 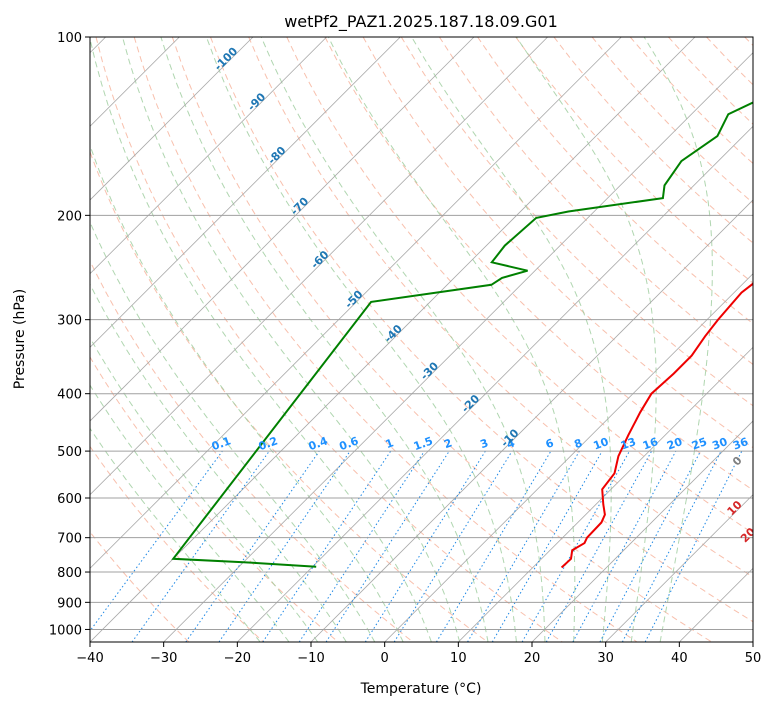 What do you see at coordinates (601, 444) in the screenshot?
I see `mixing-ratio-label: 10` at bounding box center [601, 444].